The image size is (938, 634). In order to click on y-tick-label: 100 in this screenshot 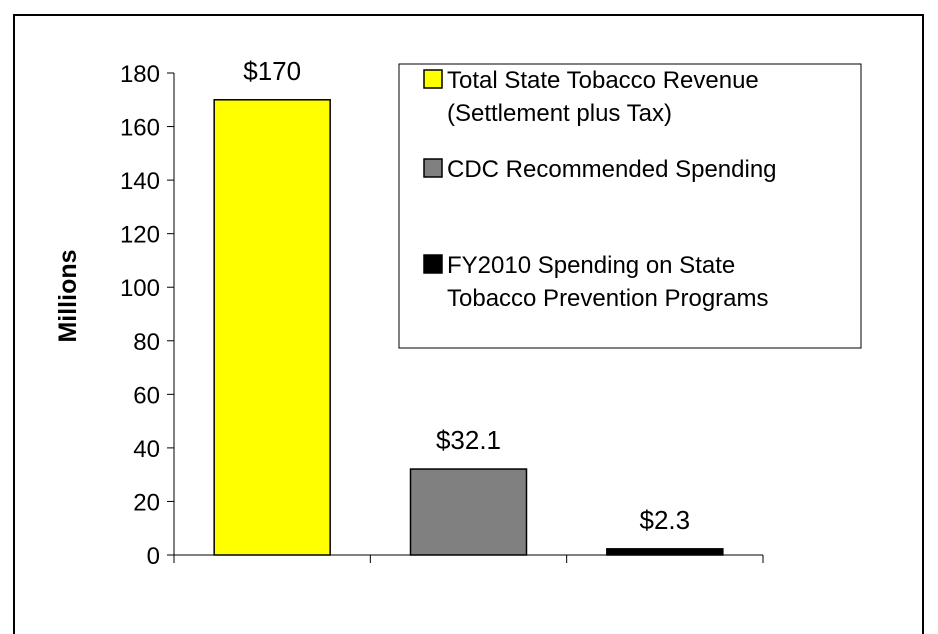, I will do `click(140, 288)`.